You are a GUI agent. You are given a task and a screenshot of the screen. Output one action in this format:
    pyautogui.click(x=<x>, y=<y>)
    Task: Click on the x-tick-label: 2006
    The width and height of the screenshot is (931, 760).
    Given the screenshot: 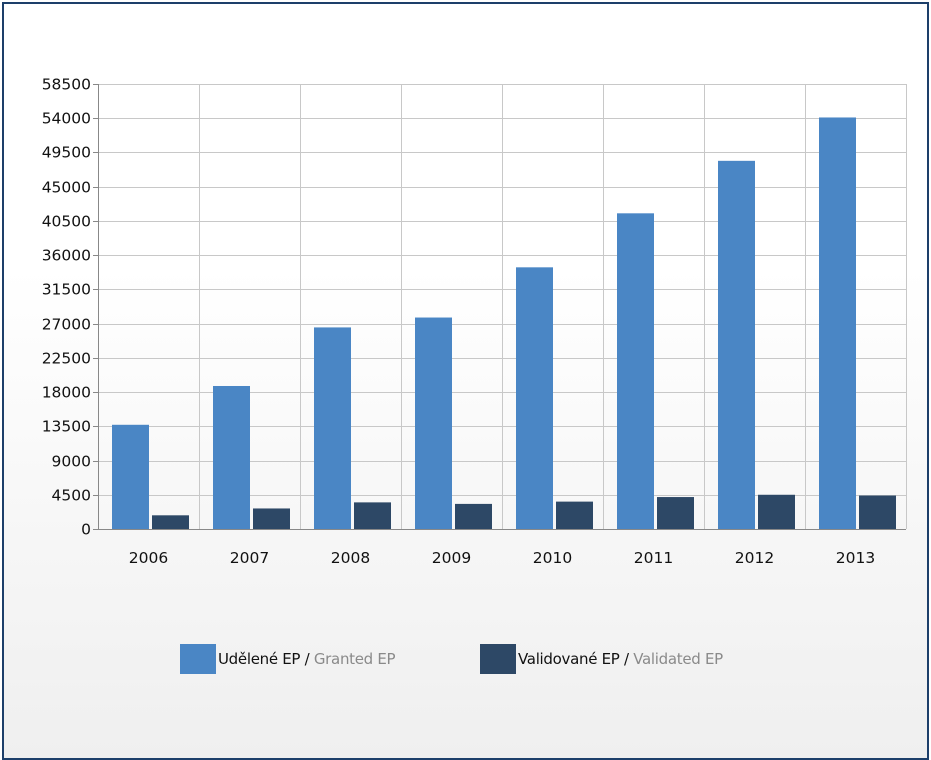 What is the action you would take?
    pyautogui.click(x=148, y=558)
    